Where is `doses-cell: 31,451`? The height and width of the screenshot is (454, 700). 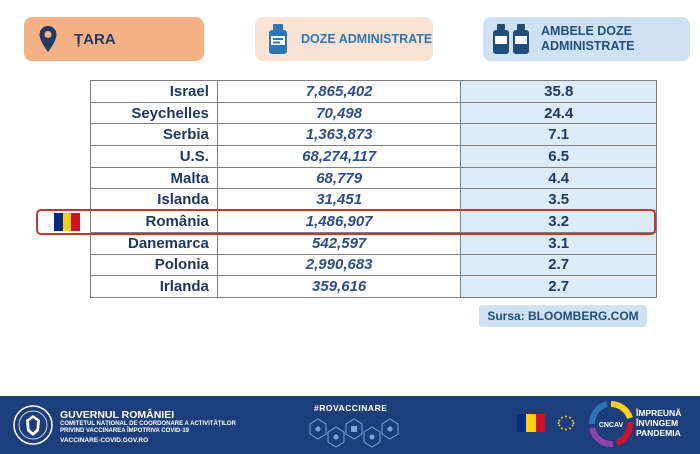 doses-cell: 31,451 is located at coordinates (339, 200).